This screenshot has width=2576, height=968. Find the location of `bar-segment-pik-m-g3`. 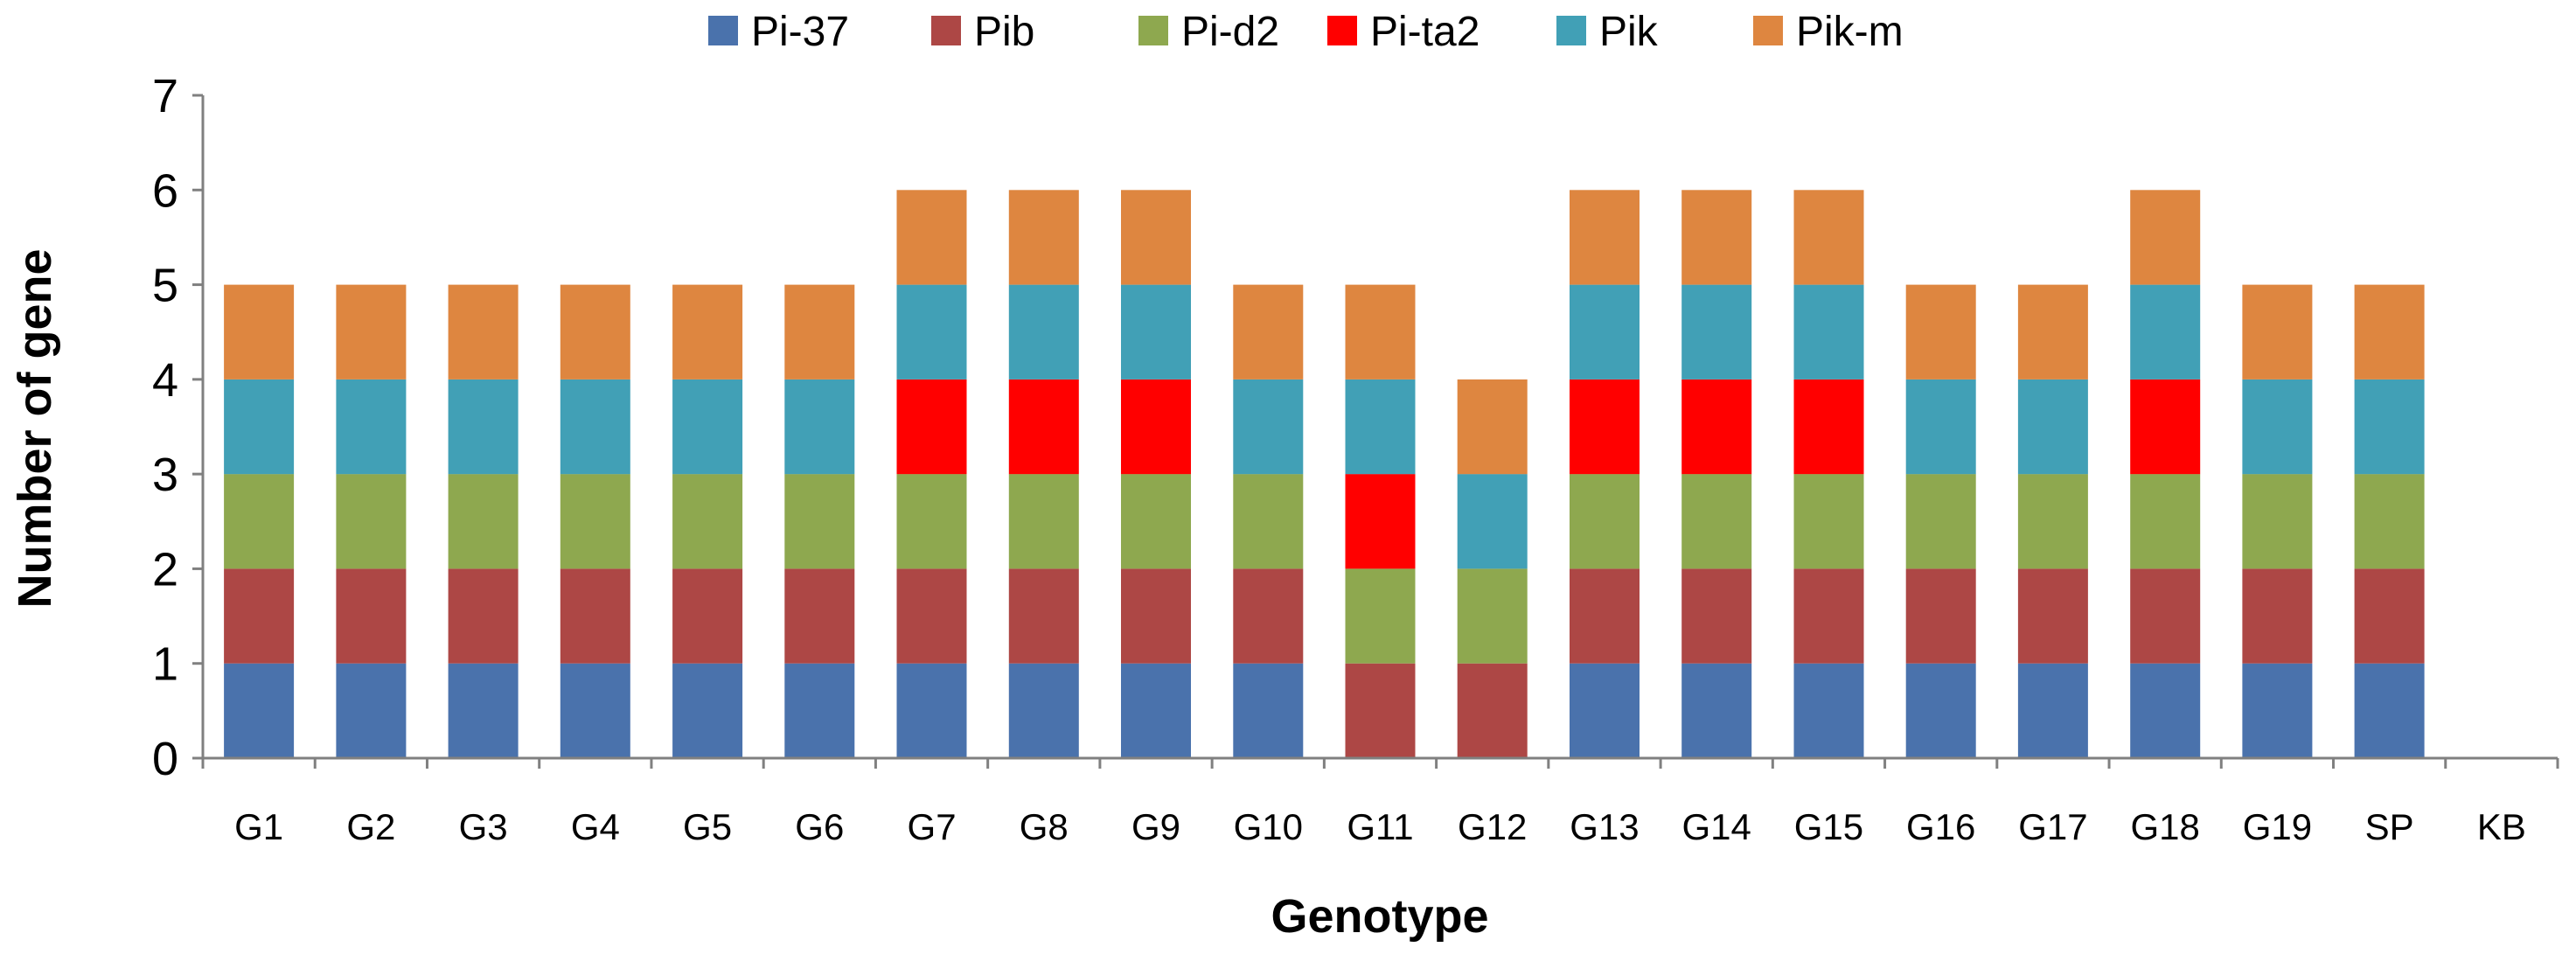

bar-segment-pik-m-g3 is located at coordinates (483, 332).